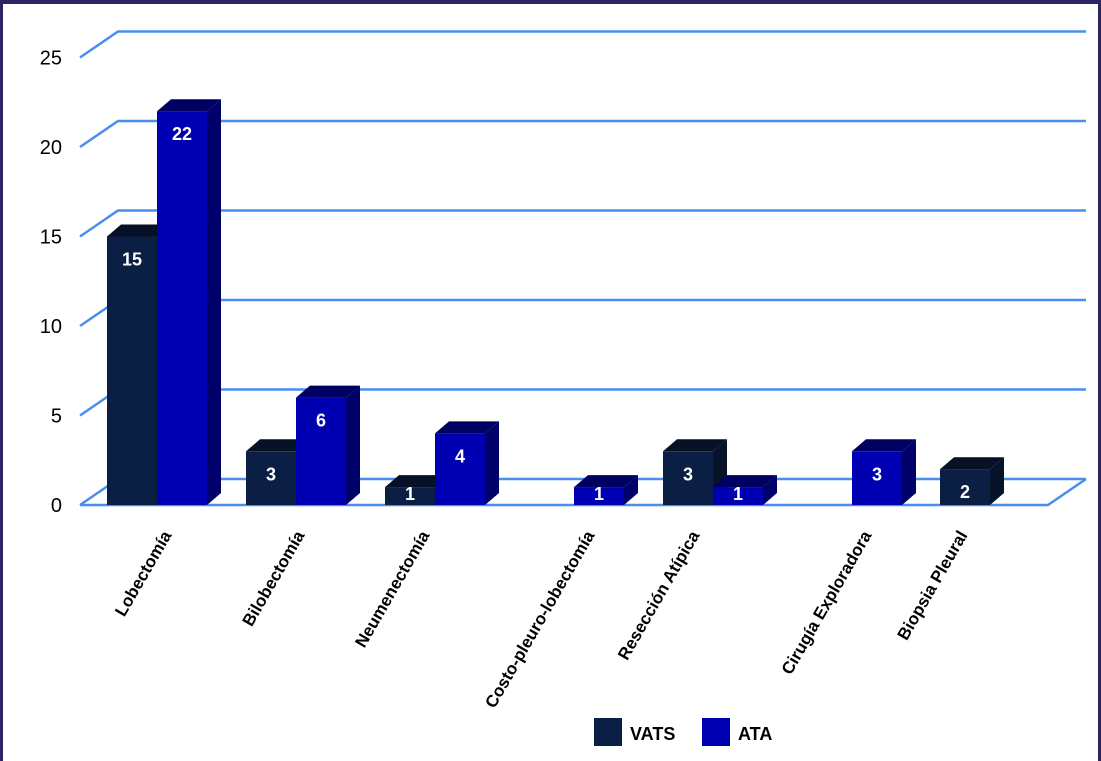  I want to click on legend-label: VATS, so click(652, 734).